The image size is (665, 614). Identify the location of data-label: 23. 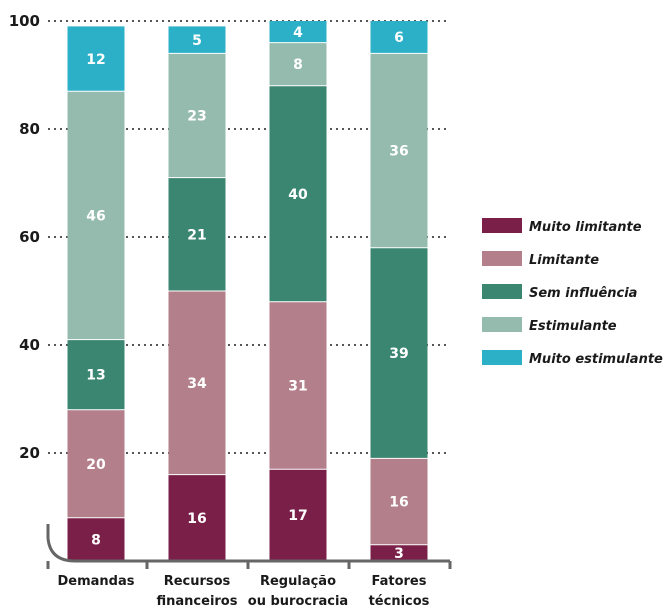
(196, 117).